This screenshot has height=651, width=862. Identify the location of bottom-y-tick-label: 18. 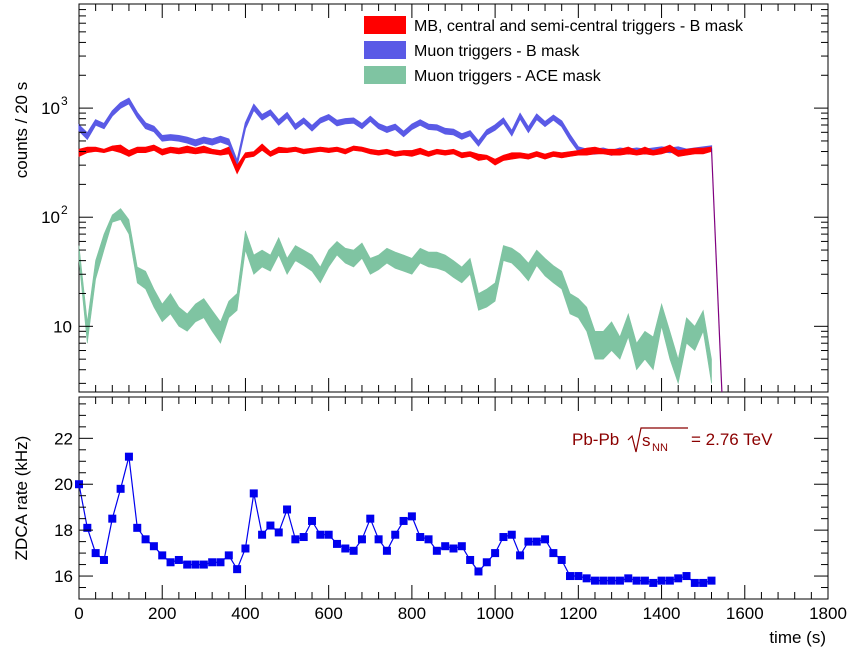
(63, 530).